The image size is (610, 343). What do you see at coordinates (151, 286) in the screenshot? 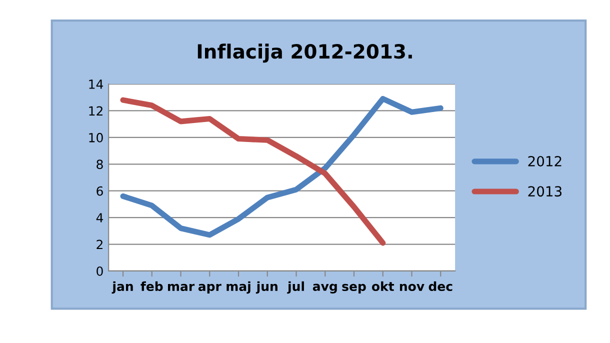
I see `x-tick-label: feb` at bounding box center [151, 286].